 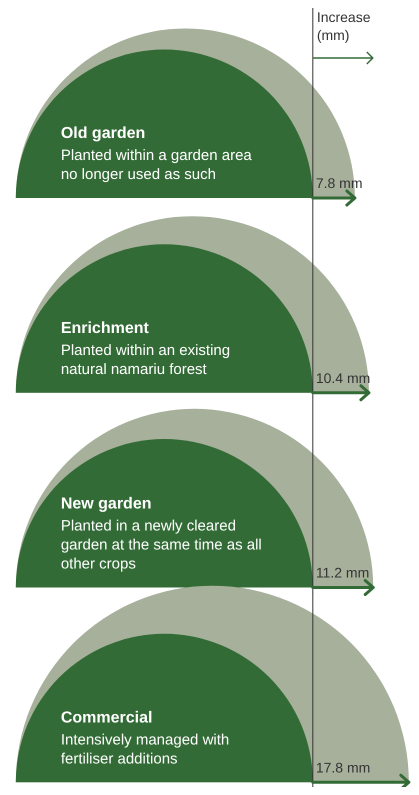 What do you see at coordinates (156, 165) in the screenshot?
I see `text: Planted within a garden area no longer used as such` at bounding box center [156, 165].